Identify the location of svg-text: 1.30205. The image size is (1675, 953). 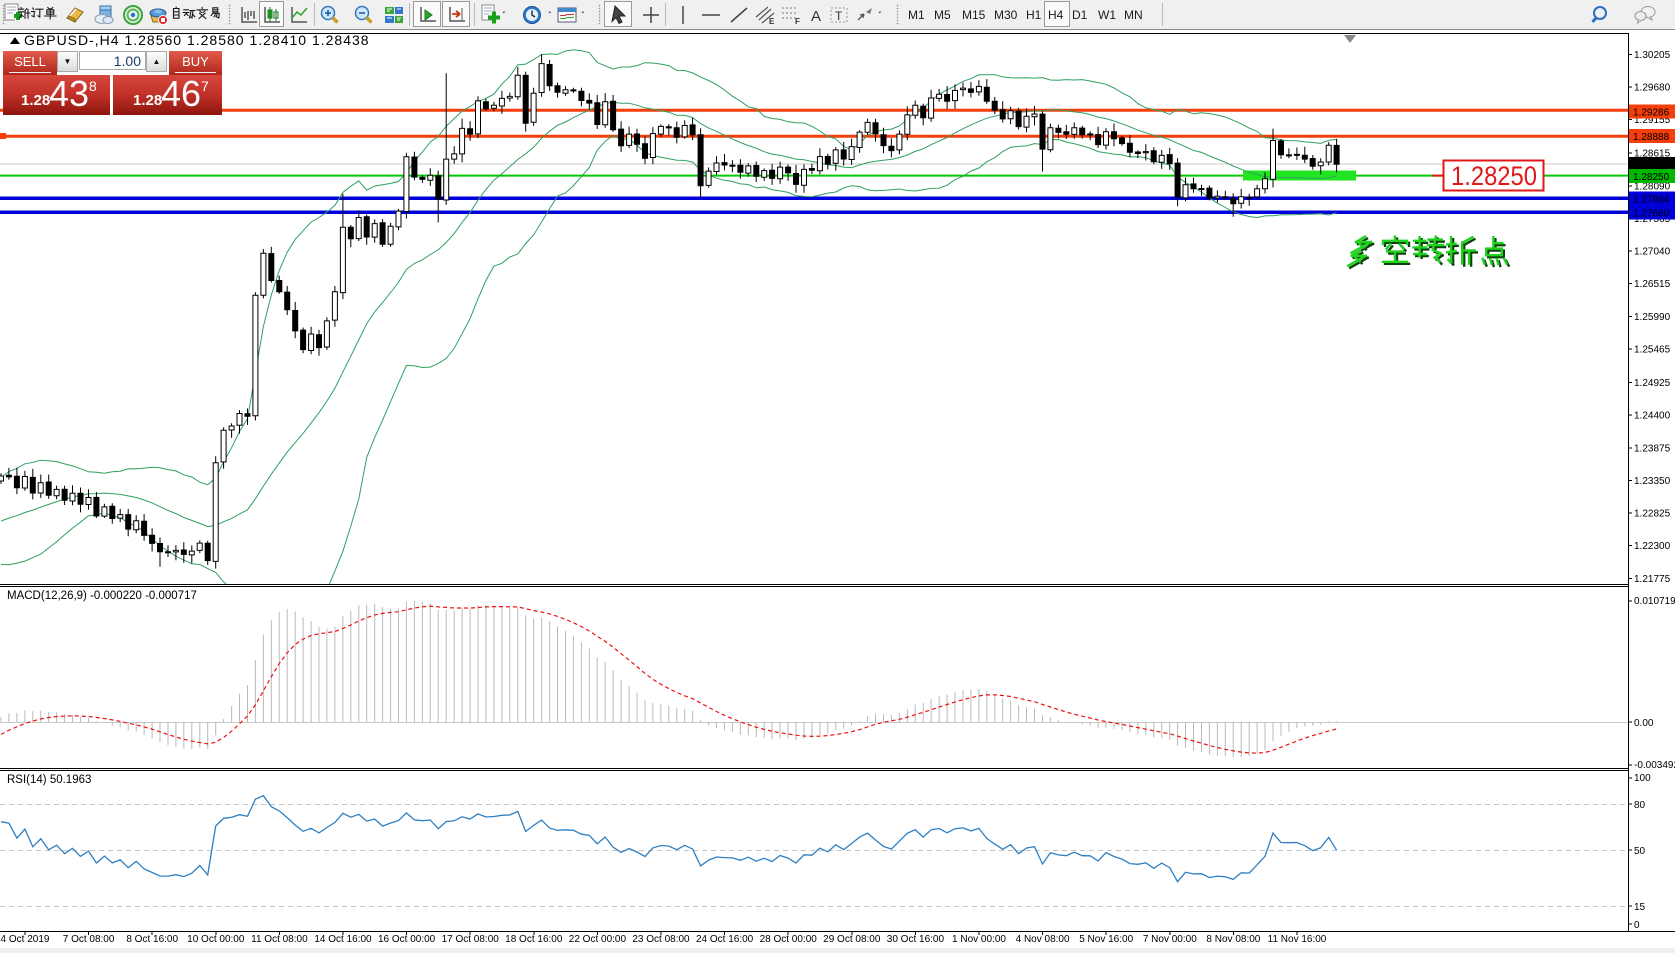
(1652, 55).